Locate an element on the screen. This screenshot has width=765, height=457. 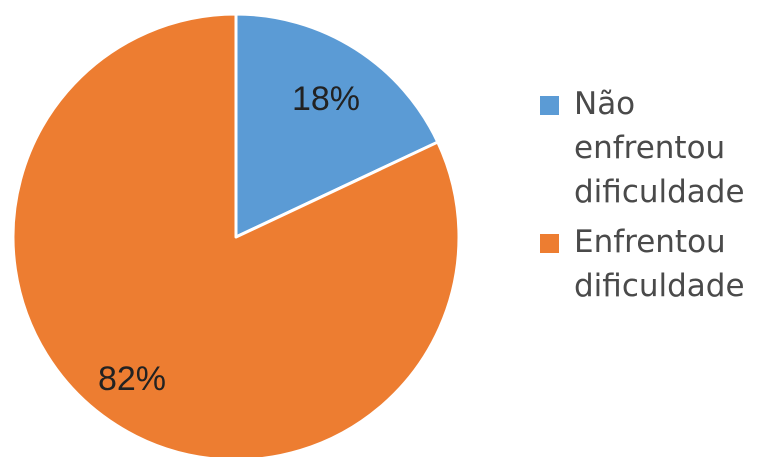
data-label-enfrentou: 82% is located at coordinates (132, 379).